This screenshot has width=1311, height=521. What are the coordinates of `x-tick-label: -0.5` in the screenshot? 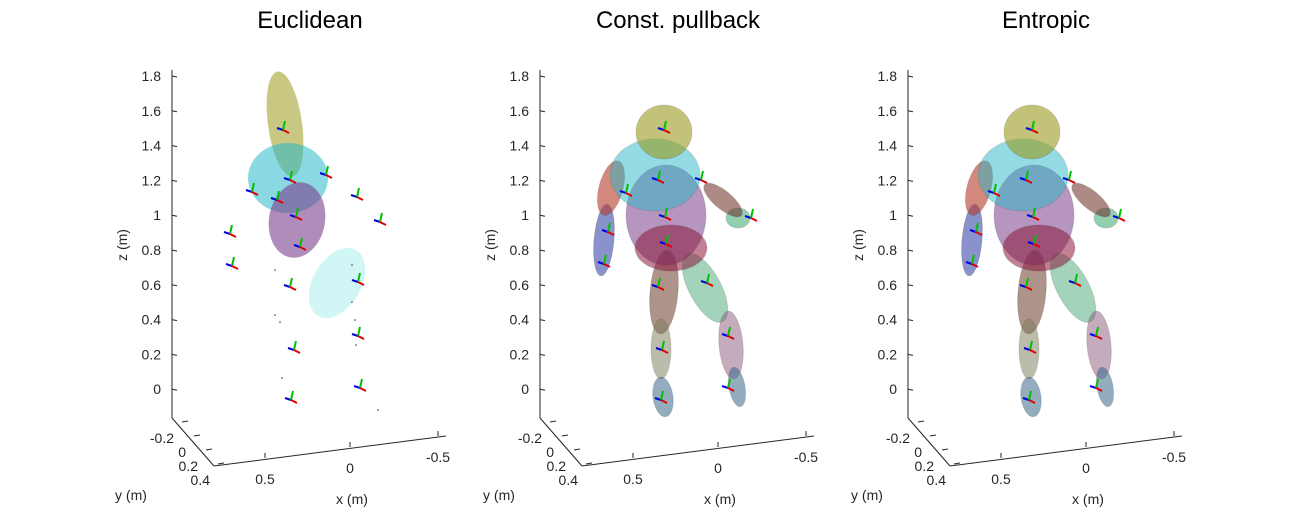 It's located at (806, 457).